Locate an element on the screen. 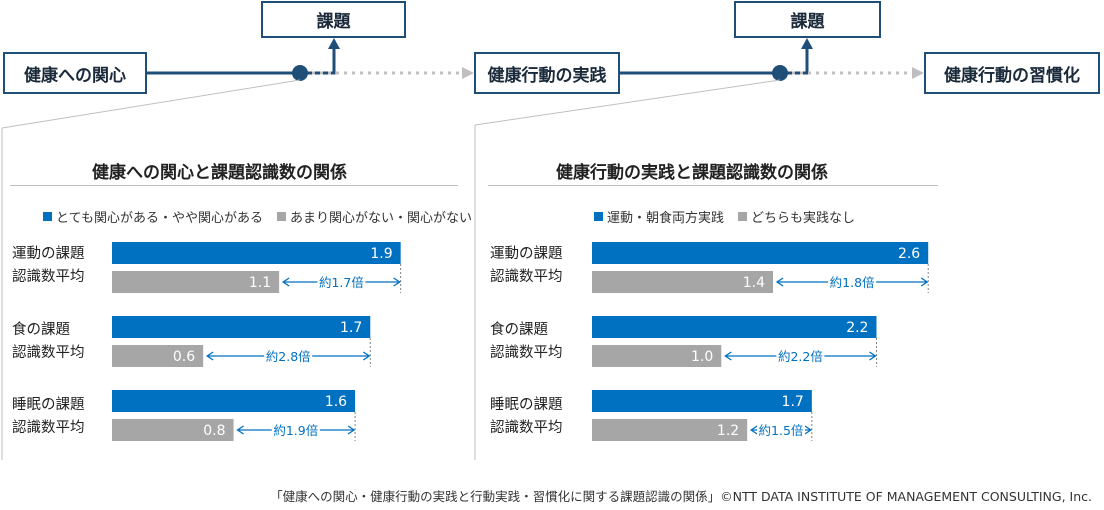  legend-item-right-1: 運動・朝食両方実践 is located at coordinates (659, 216).